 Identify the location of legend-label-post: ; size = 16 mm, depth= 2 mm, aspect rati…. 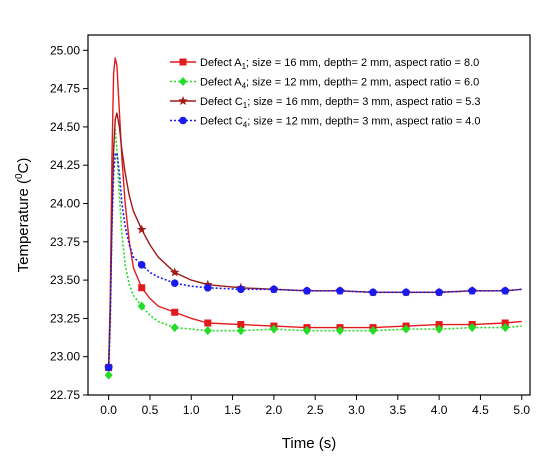
(362, 63).